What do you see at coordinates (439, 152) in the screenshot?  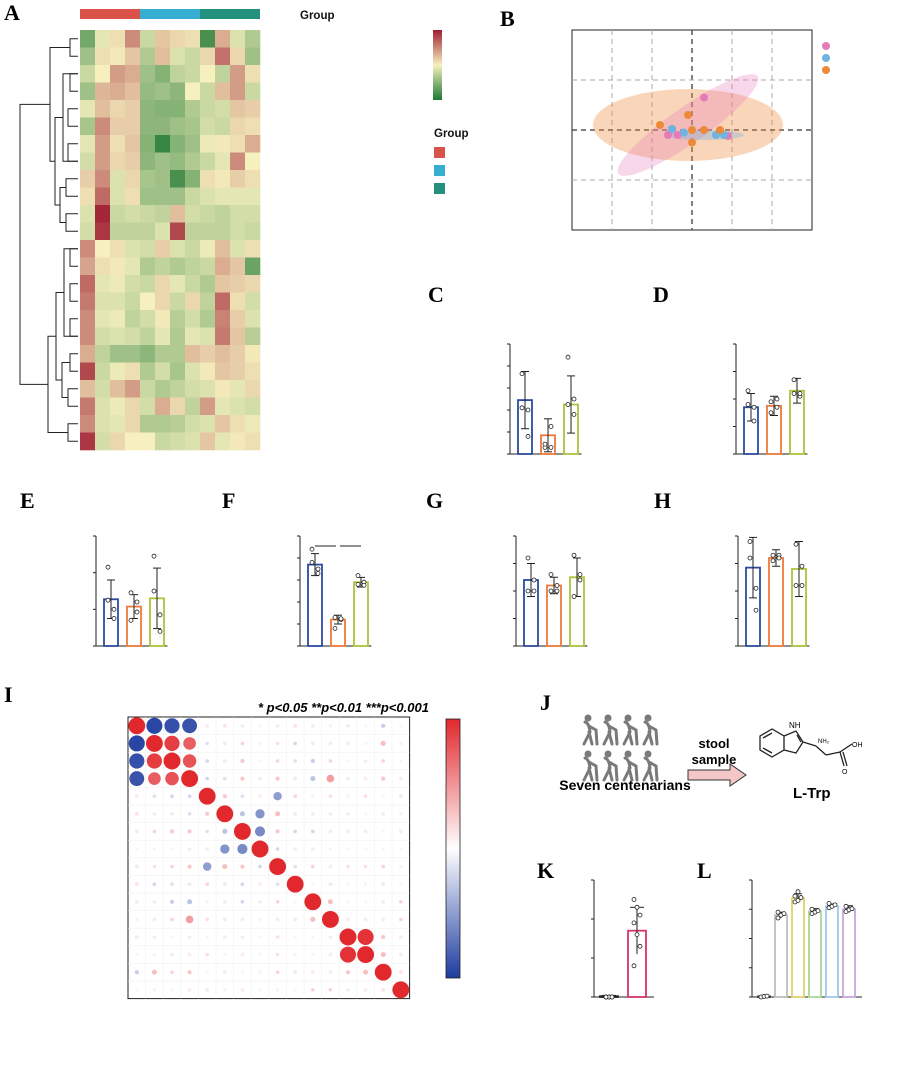 I see `group-legend-swatch` at bounding box center [439, 152].